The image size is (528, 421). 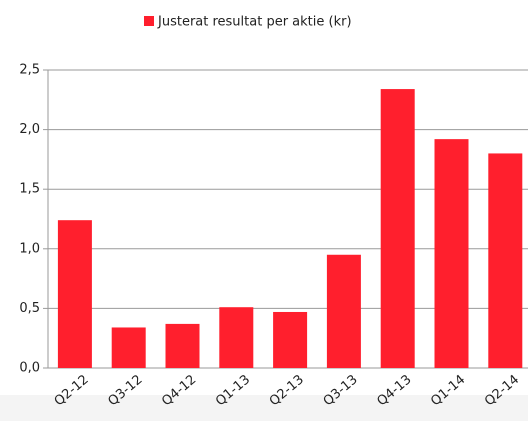 I want to click on legend-label: Justerat resultat per aktie (kr), so click(x=254, y=22).